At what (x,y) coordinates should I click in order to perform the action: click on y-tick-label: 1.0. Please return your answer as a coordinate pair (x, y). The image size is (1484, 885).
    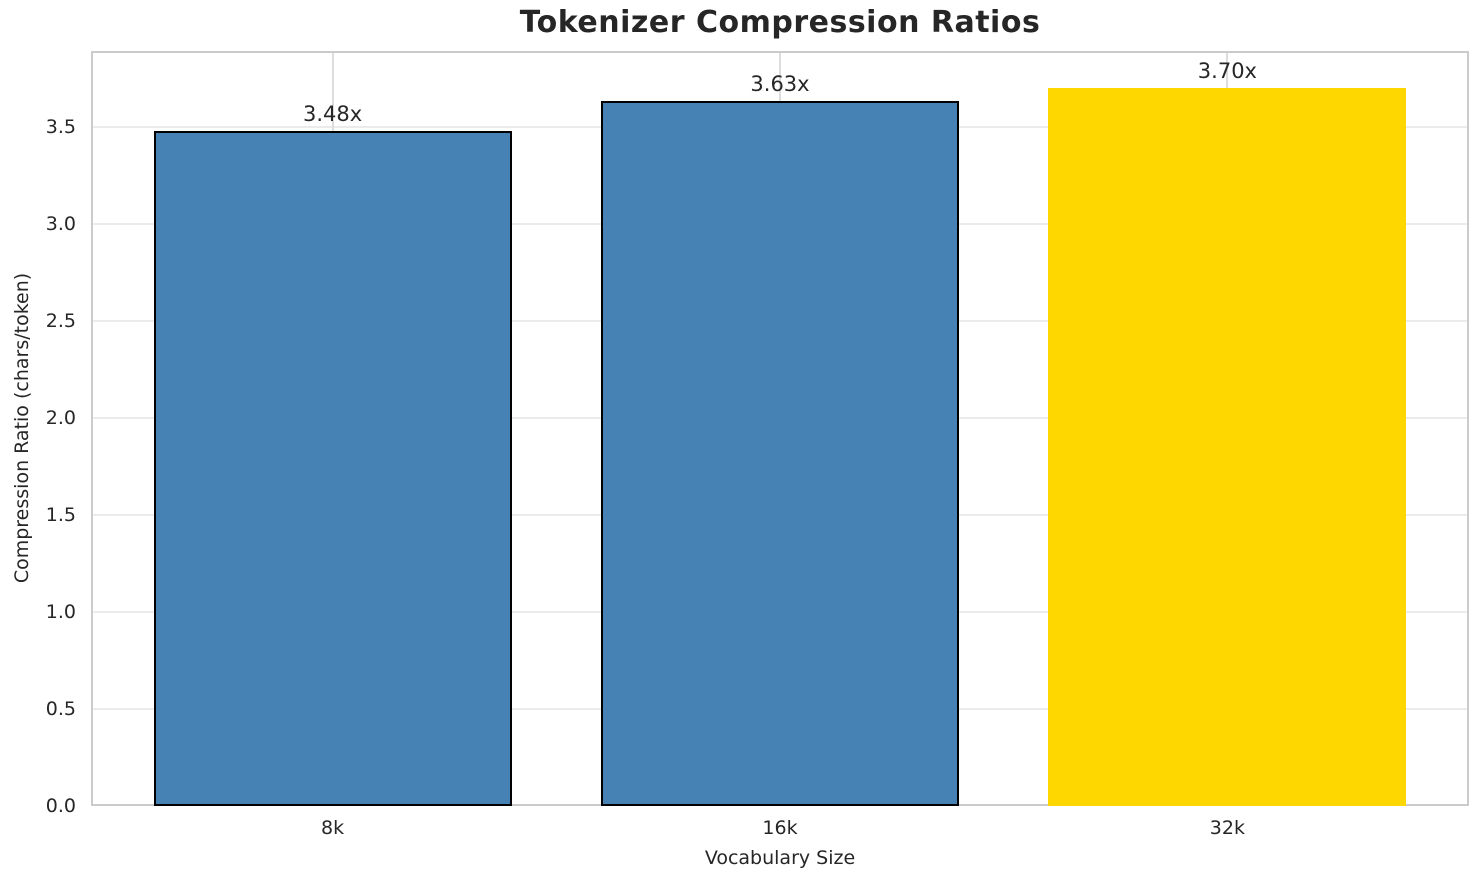
    Looking at the image, I should click on (60, 611).